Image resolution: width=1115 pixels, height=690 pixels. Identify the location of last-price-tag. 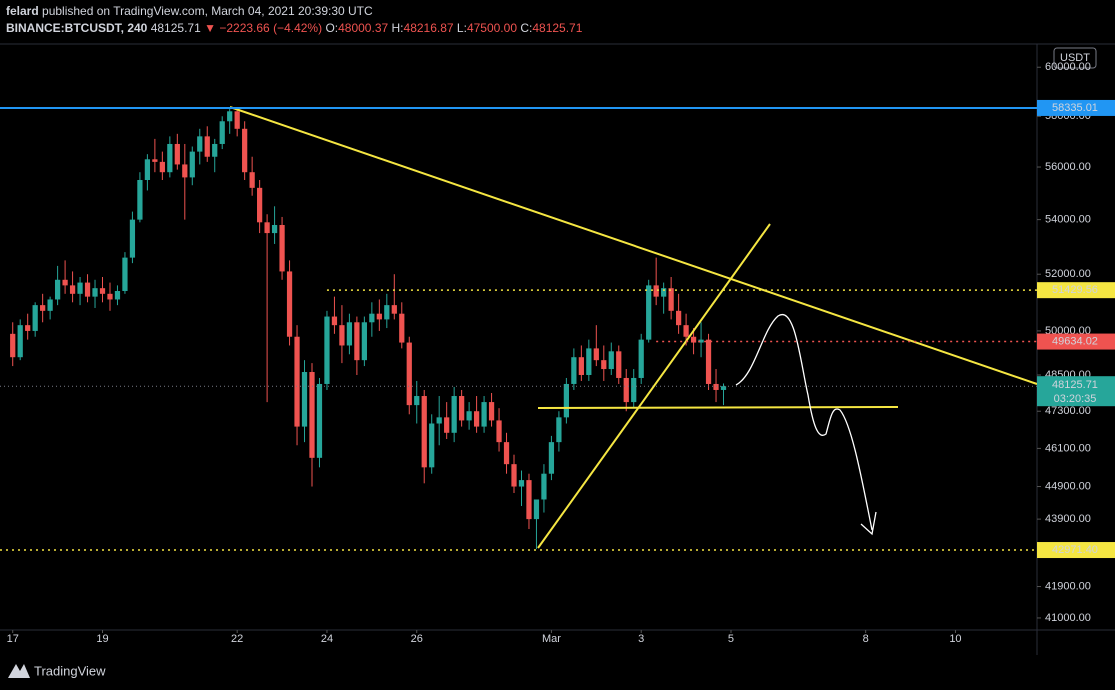
(1076, 391).